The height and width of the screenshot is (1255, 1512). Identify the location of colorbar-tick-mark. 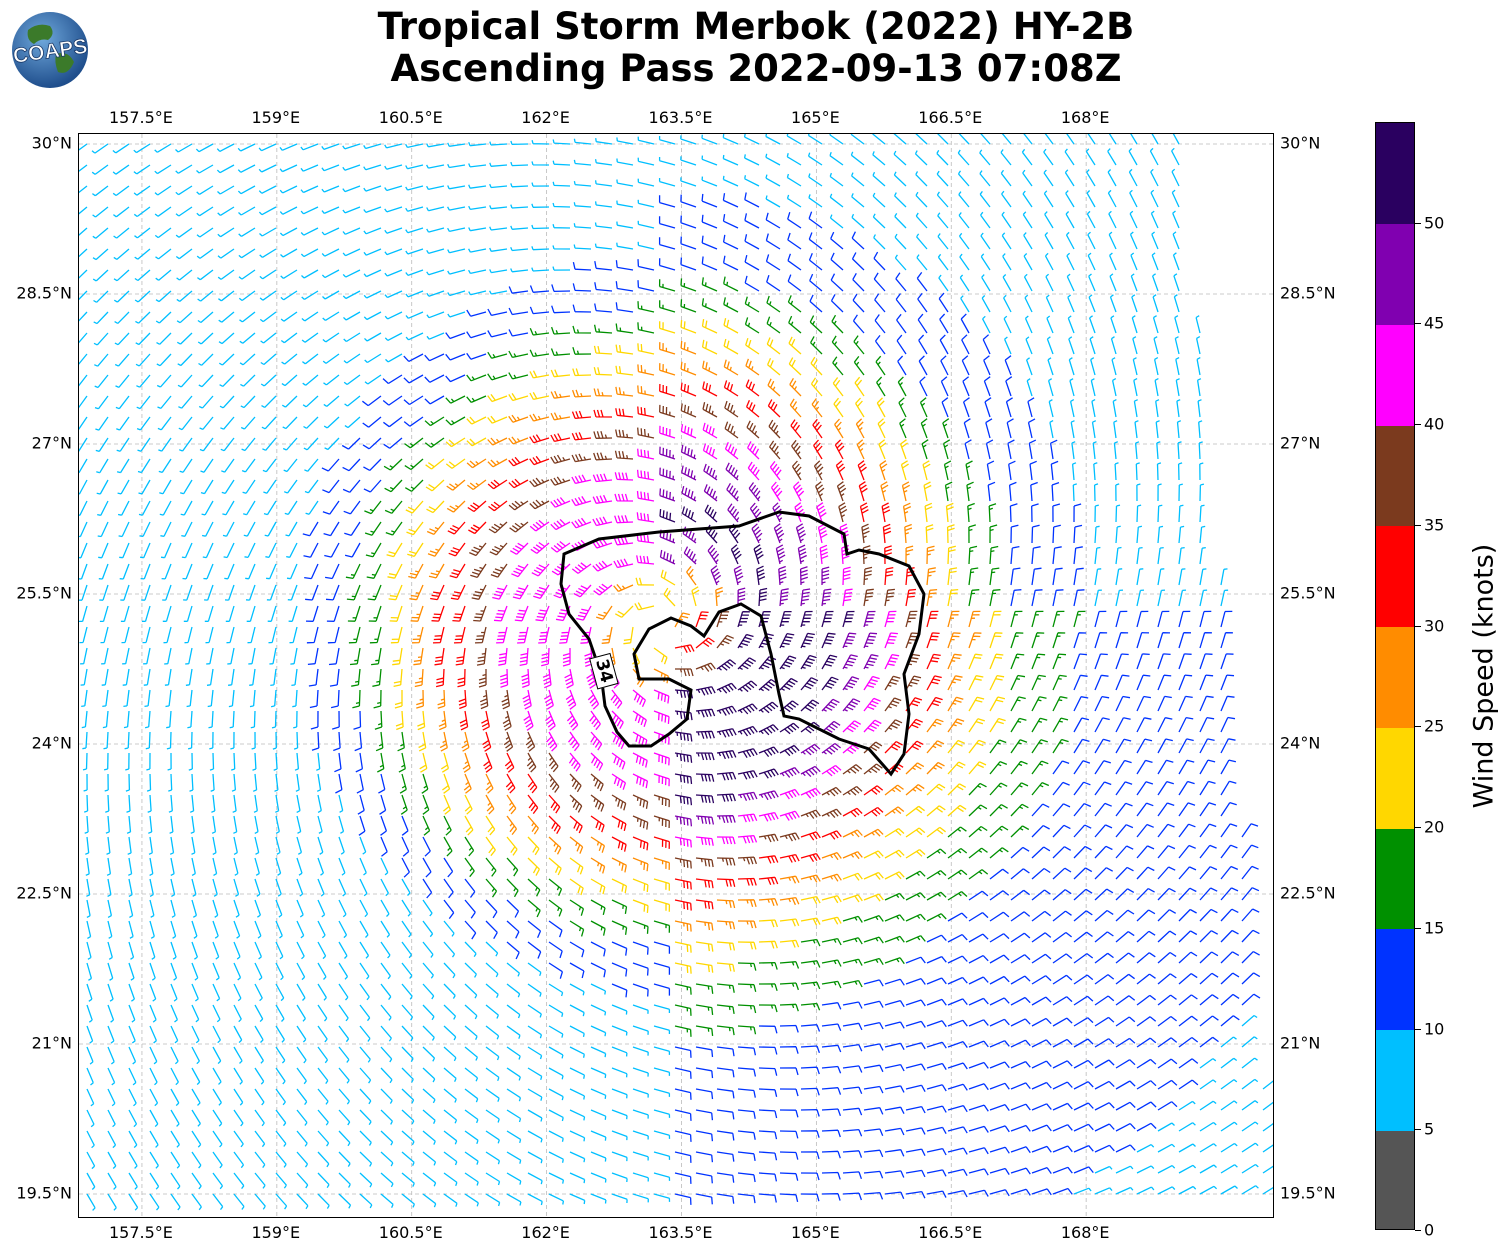
(1418, 525).